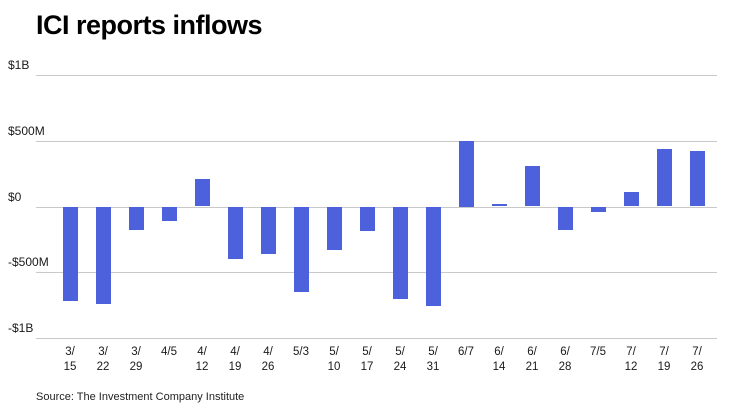 The height and width of the screenshot is (416, 740). What do you see at coordinates (565, 218) in the screenshot?
I see `bar-6/28` at bounding box center [565, 218].